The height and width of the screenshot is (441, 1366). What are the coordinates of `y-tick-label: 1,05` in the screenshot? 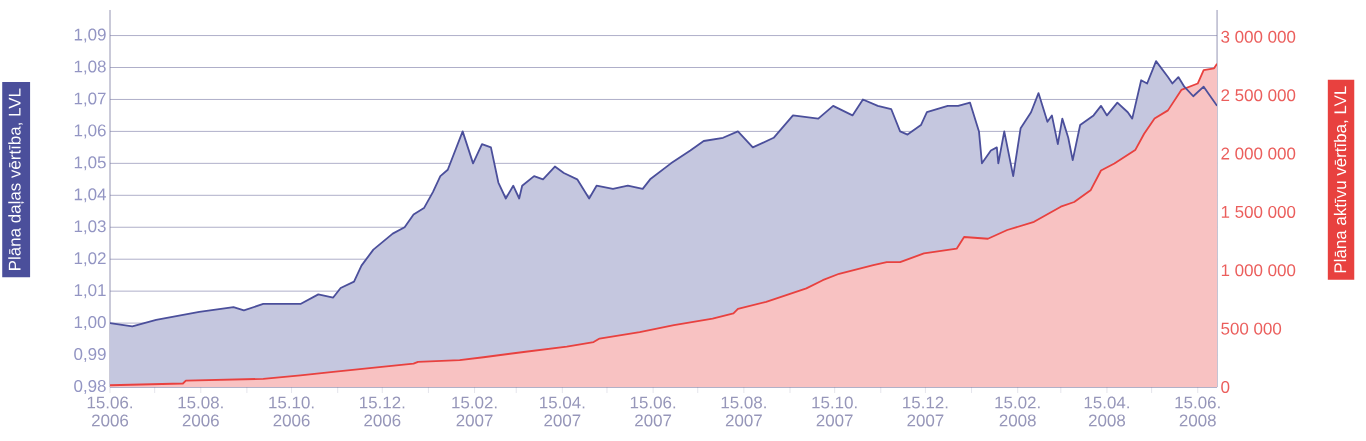 It's located at (90, 163).